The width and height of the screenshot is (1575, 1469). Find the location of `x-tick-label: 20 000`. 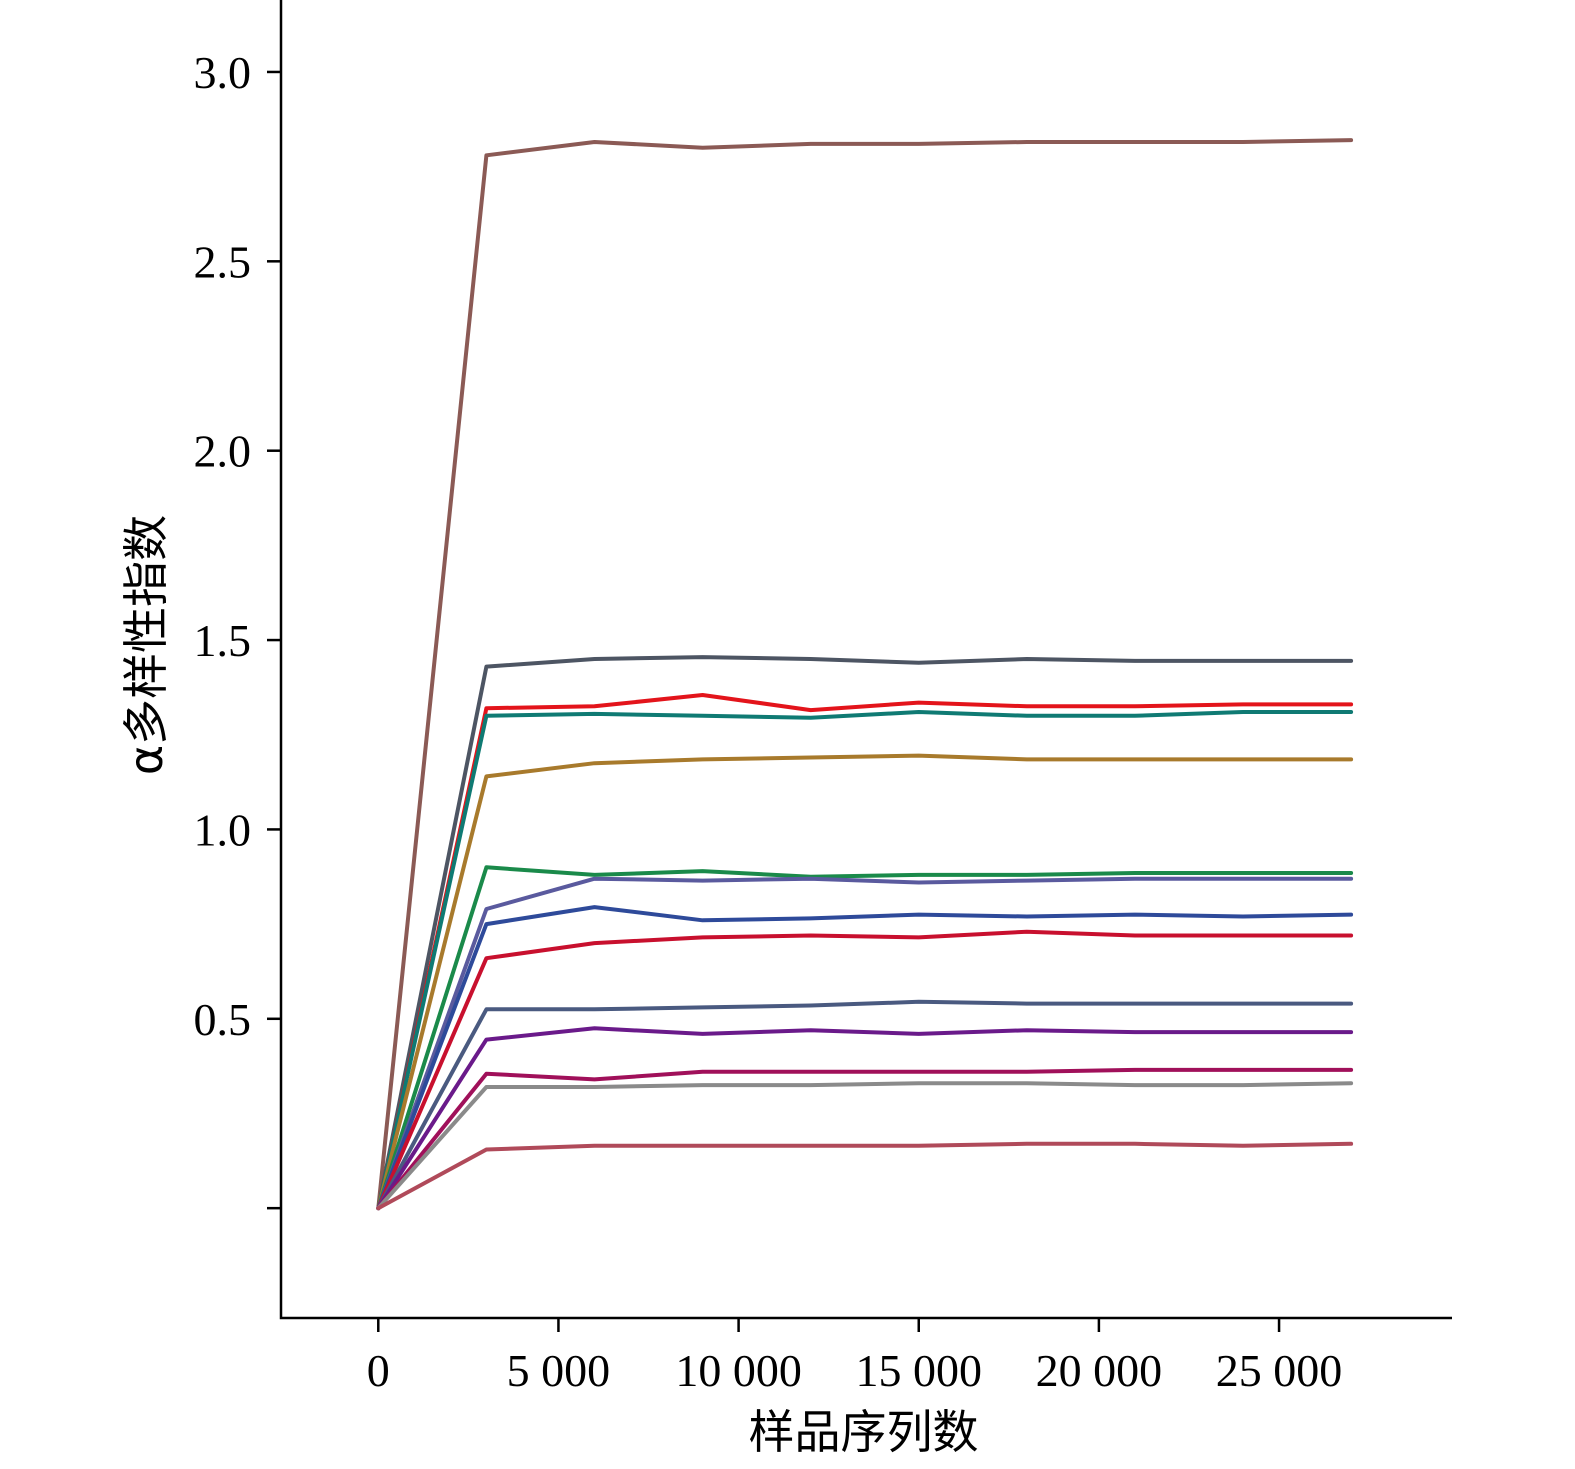

x-tick-label: 20 000 is located at coordinates (1099, 1370).